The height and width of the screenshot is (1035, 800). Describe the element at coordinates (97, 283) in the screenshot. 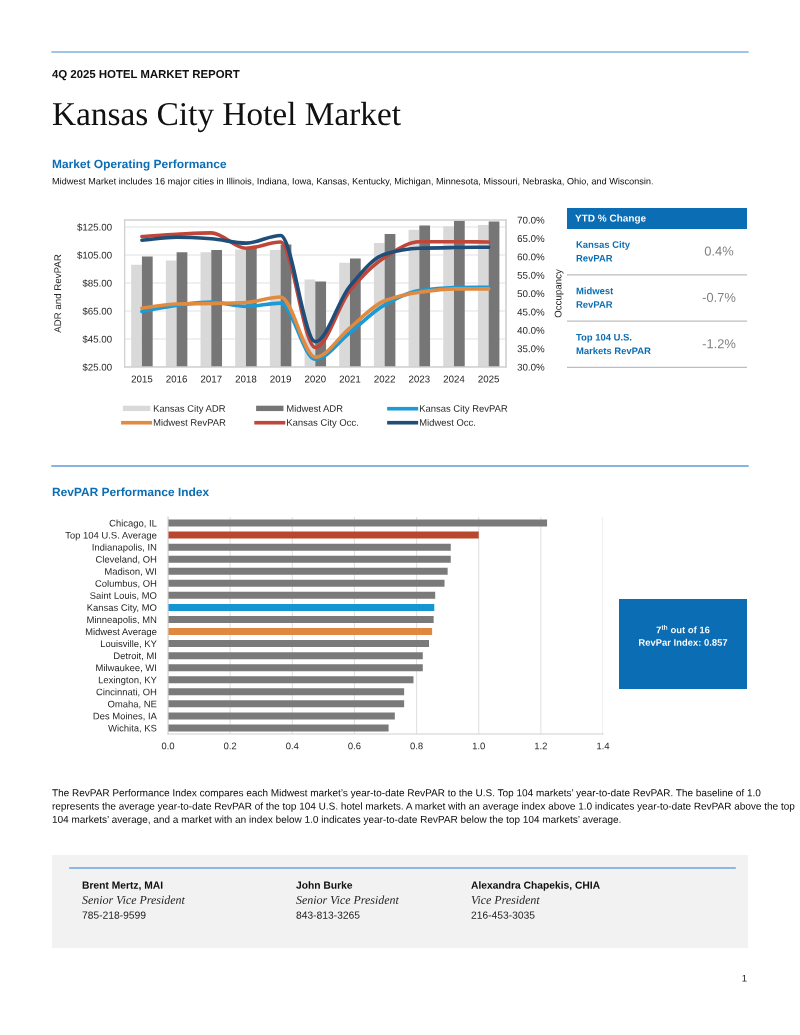

I see `y-tick-label: $85.00` at that location.